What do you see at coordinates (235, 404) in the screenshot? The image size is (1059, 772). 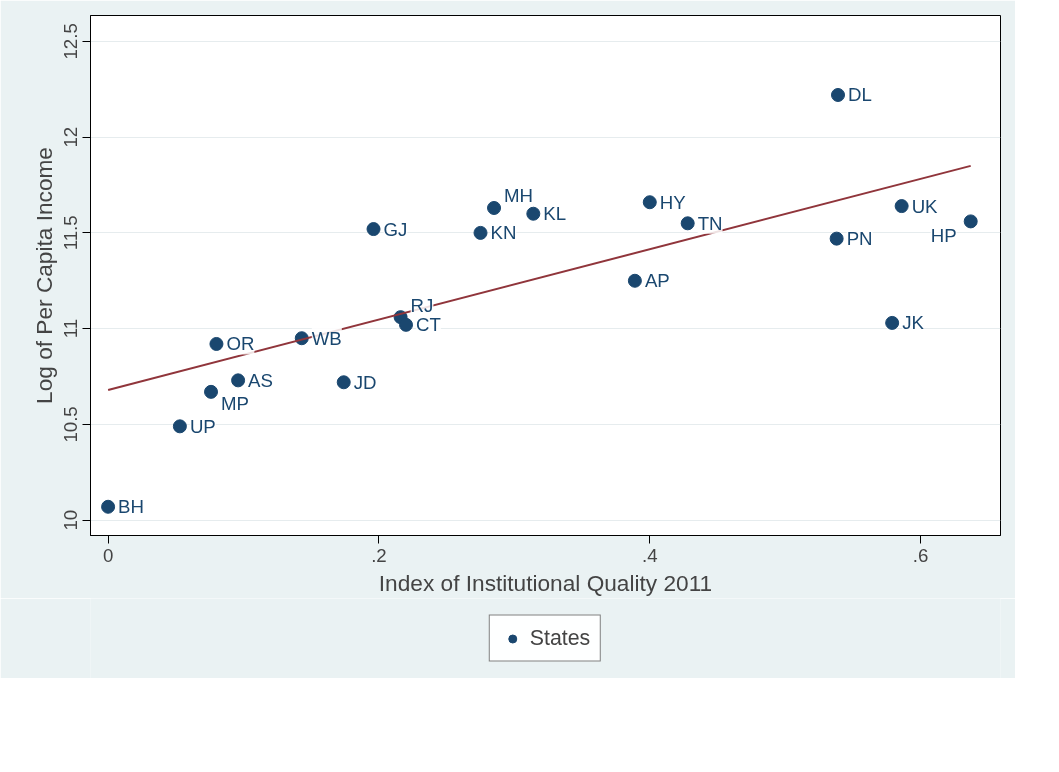 I see `annotation: MP` at bounding box center [235, 404].